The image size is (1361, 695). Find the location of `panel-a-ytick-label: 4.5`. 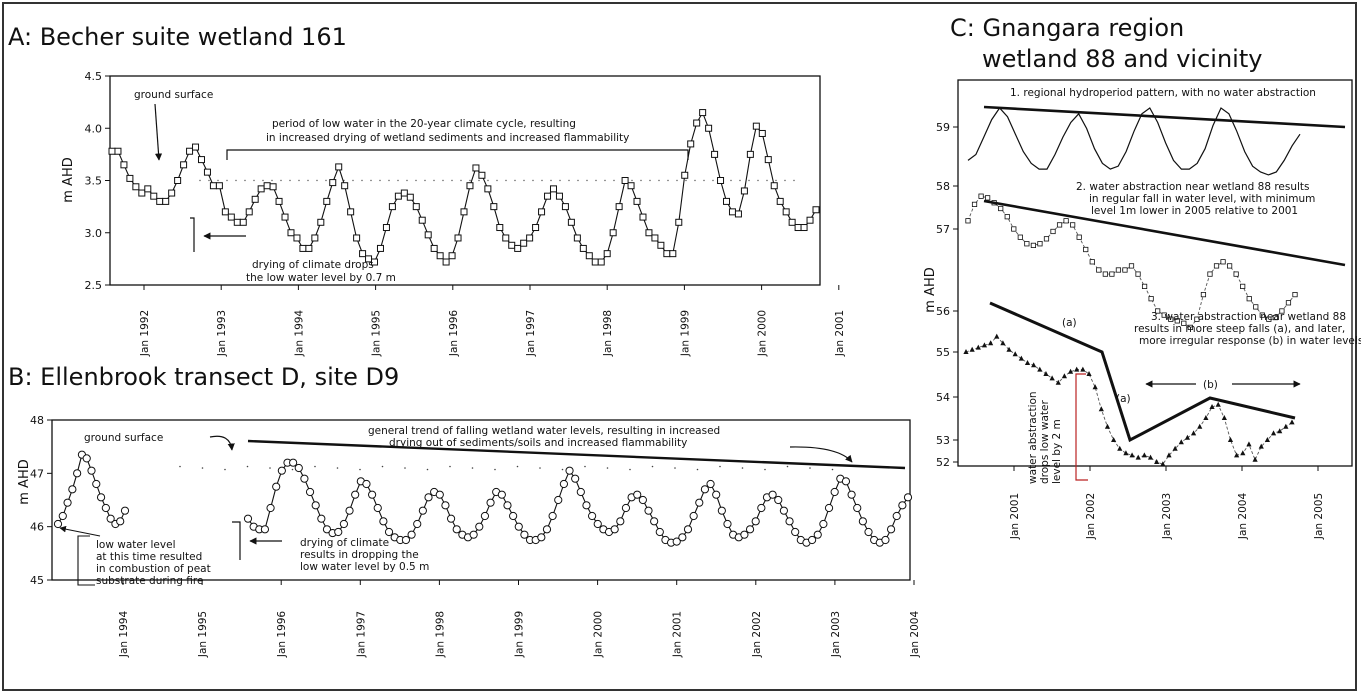

panel-a-ytick-label: 4.5 is located at coordinates (94, 76).